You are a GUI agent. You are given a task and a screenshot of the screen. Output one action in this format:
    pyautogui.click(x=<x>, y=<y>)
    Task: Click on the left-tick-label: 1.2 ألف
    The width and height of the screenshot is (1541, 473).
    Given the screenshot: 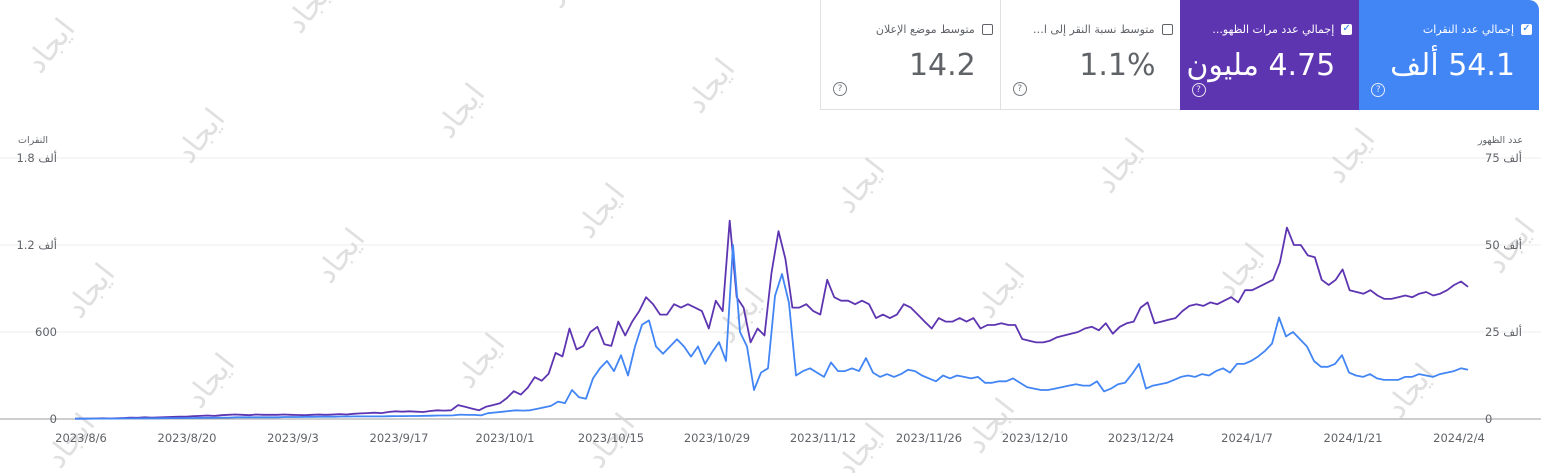 What is the action you would take?
    pyautogui.click(x=36, y=244)
    